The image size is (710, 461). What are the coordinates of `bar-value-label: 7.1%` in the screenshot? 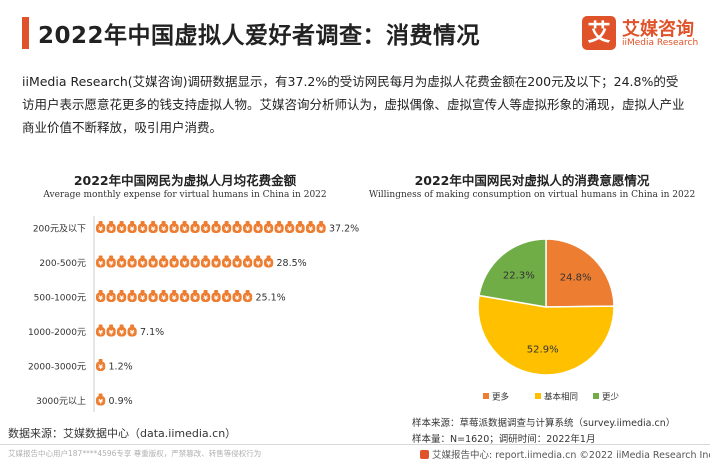 It's located at (152, 332).